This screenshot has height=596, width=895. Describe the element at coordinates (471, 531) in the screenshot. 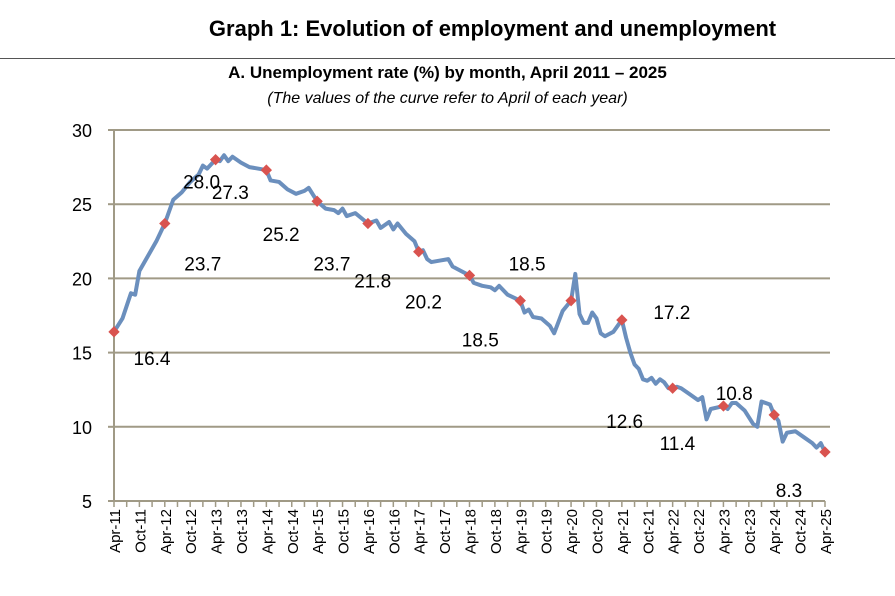

I see `x-tick-label: Apr-18` at that location.